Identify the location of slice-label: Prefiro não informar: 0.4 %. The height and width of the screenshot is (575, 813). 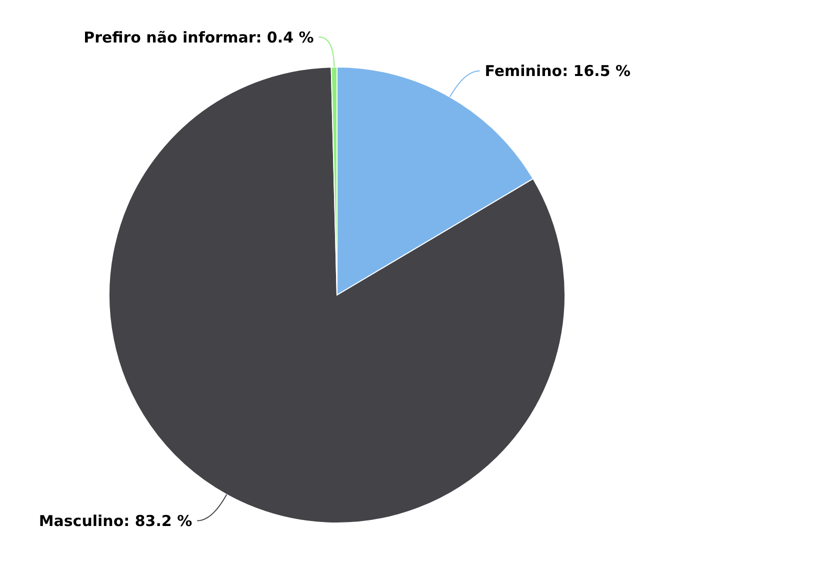
(199, 37).